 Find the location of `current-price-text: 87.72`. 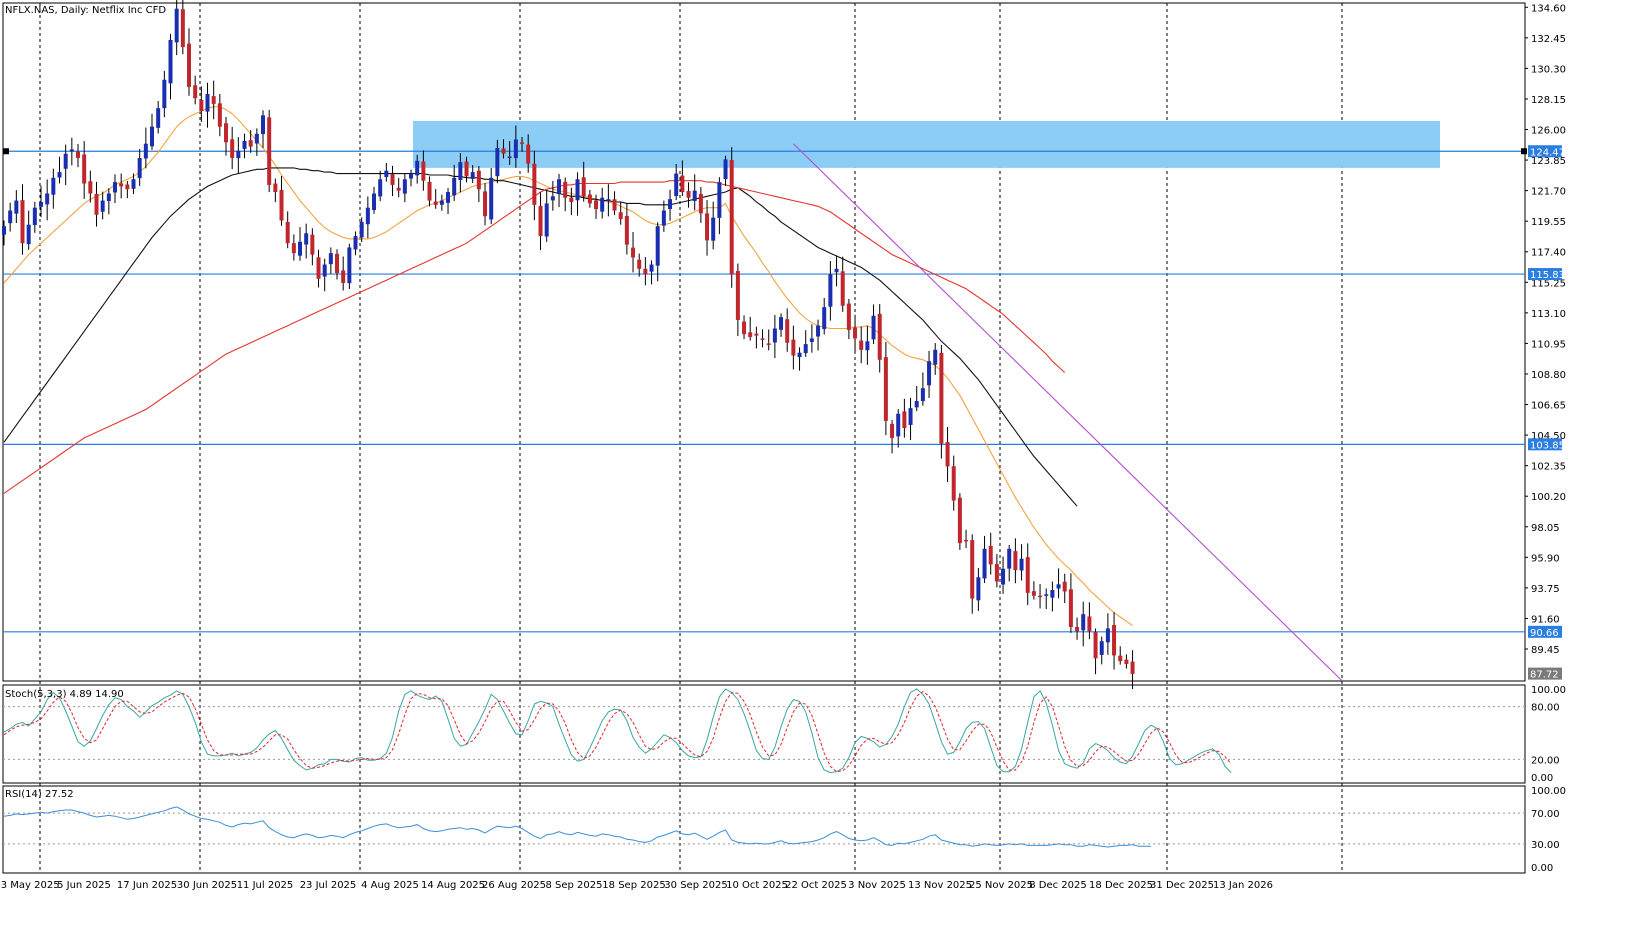

current-price-text: 87.72 is located at coordinates (1544, 675).